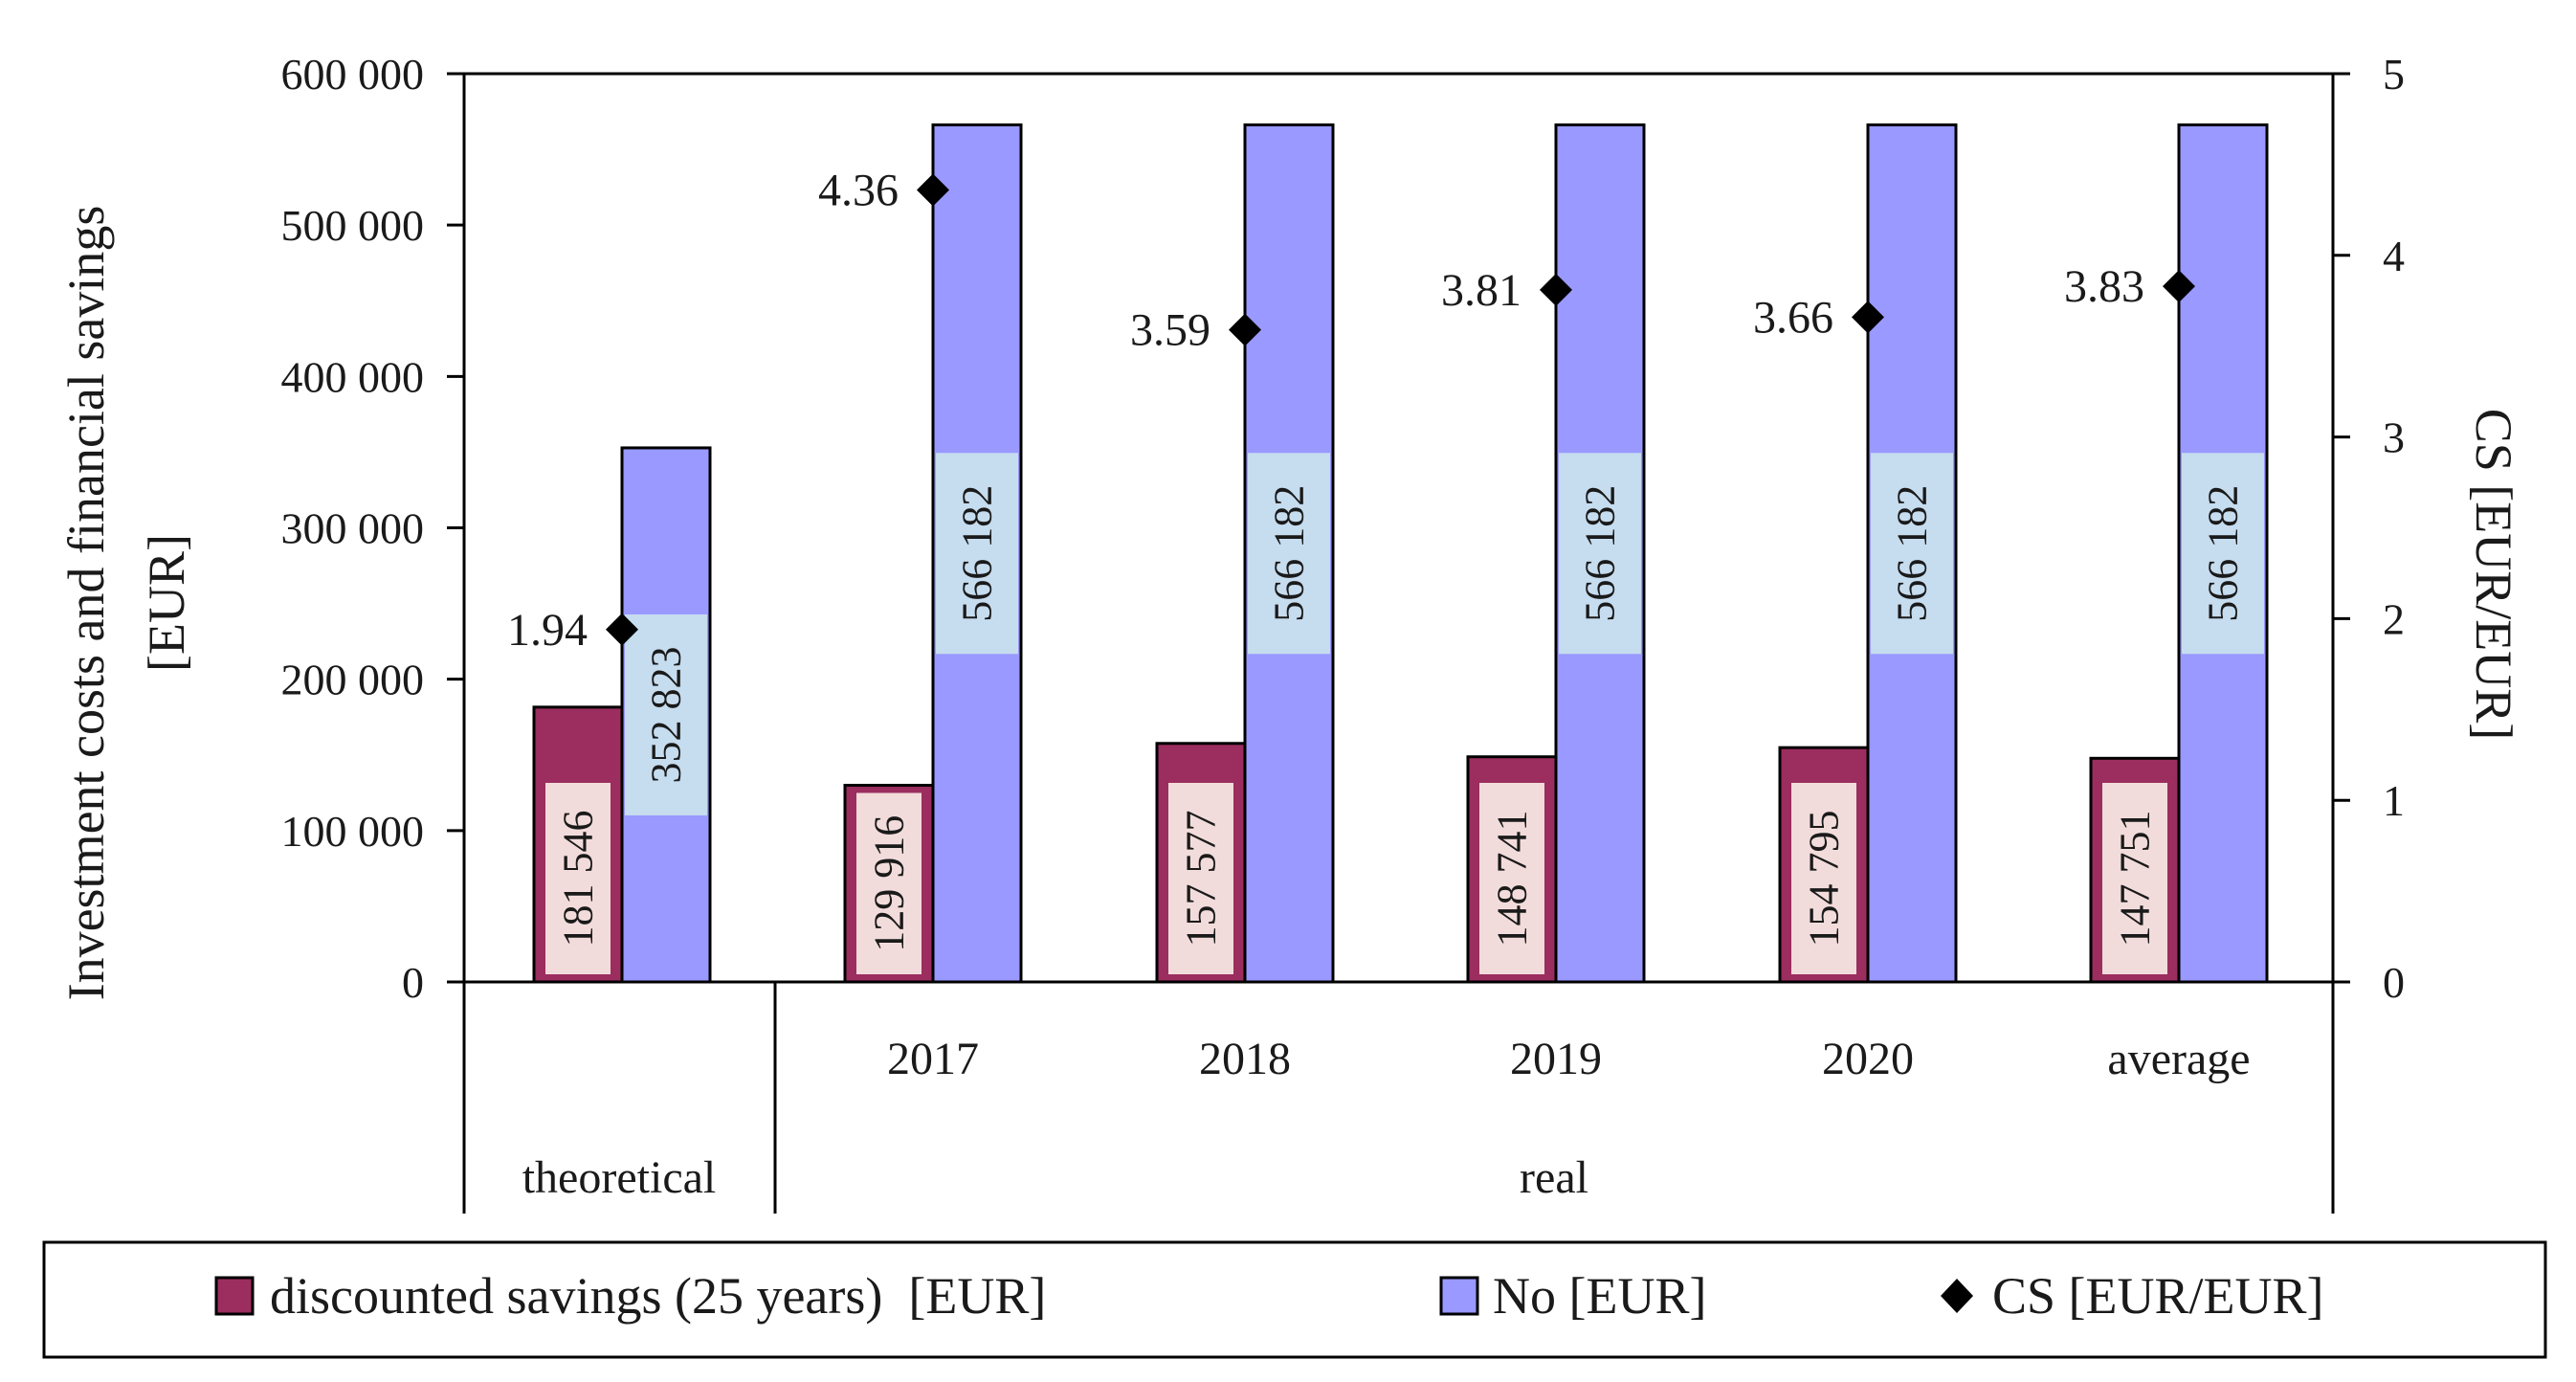 This screenshot has width=2576, height=1382. I want to click on legend-box, so click(1294, 1299).